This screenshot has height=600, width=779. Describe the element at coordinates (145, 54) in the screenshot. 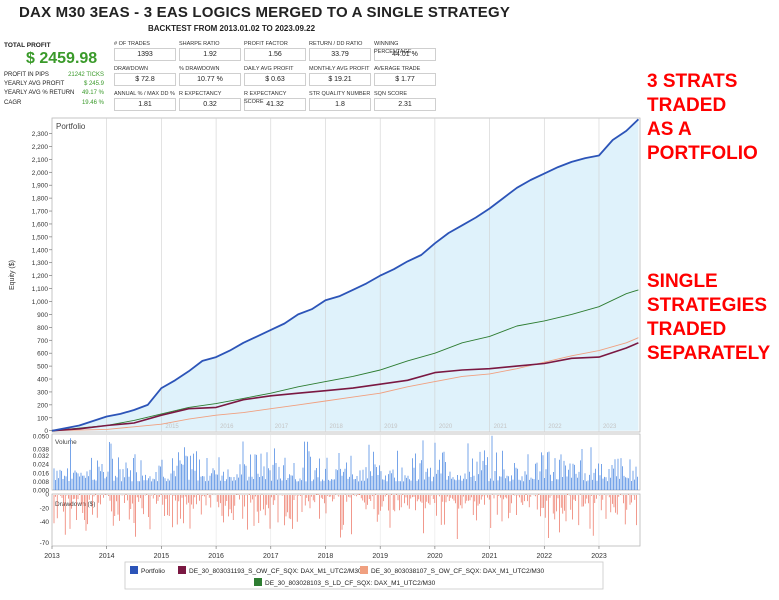

I see `metric-value: 1393` at that location.